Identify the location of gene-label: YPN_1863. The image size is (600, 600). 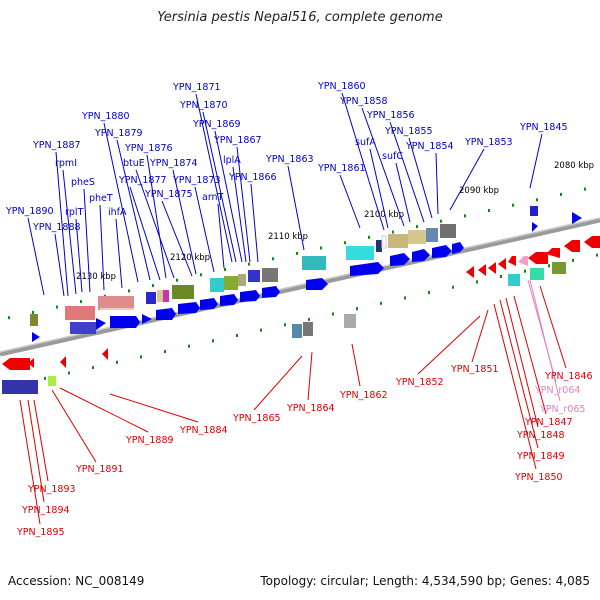
(289, 159).